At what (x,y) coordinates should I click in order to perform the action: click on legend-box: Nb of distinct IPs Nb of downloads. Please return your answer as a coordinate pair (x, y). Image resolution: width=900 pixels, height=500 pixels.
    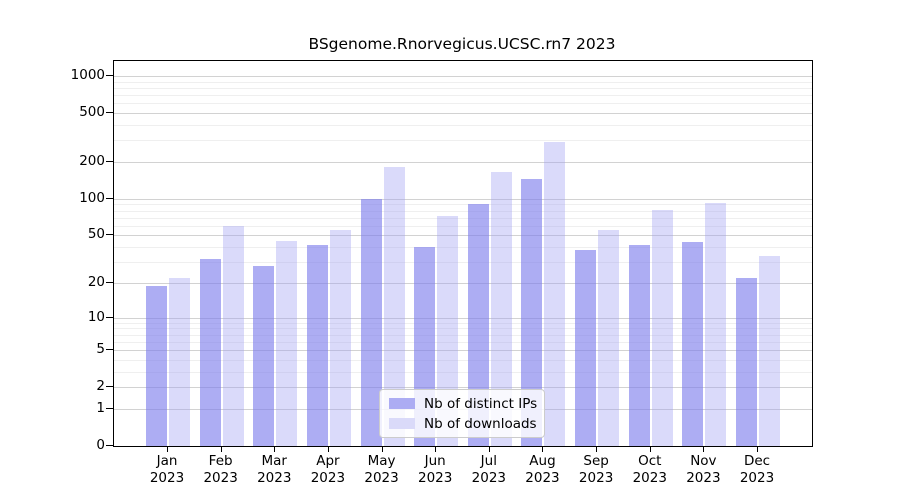
    Looking at the image, I should click on (462, 413).